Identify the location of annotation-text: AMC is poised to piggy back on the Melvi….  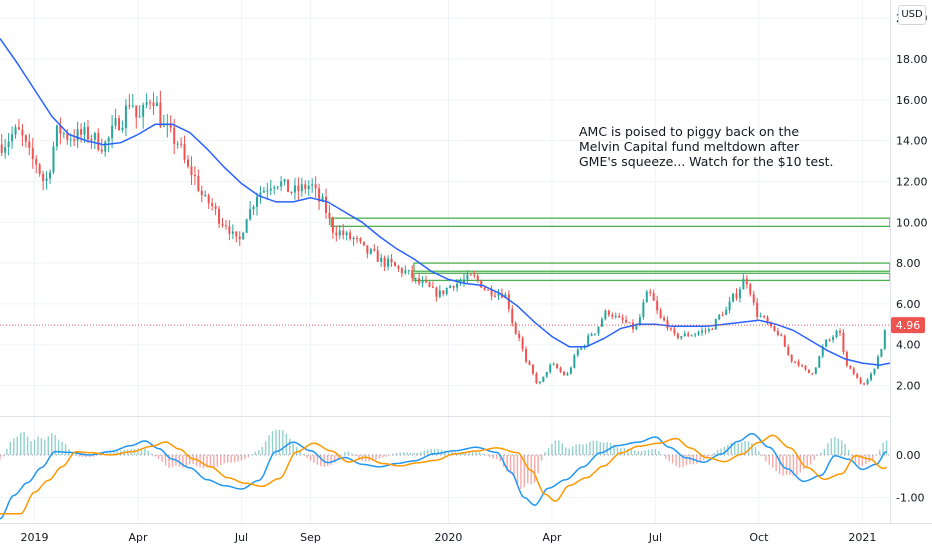
(706, 146).